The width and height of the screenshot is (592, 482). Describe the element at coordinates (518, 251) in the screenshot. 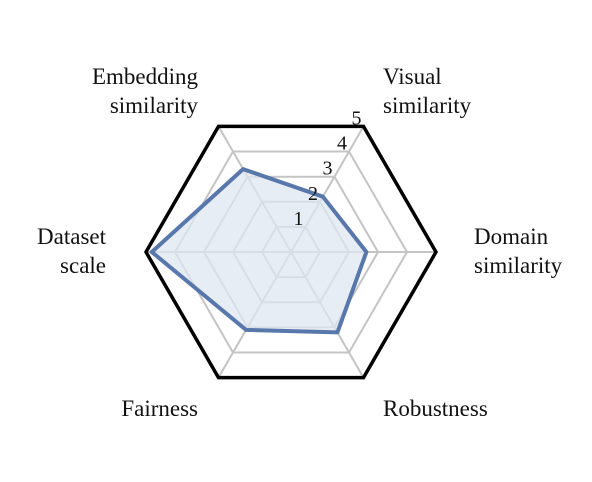

I see `axis-label-2: Domain similarity` at that location.